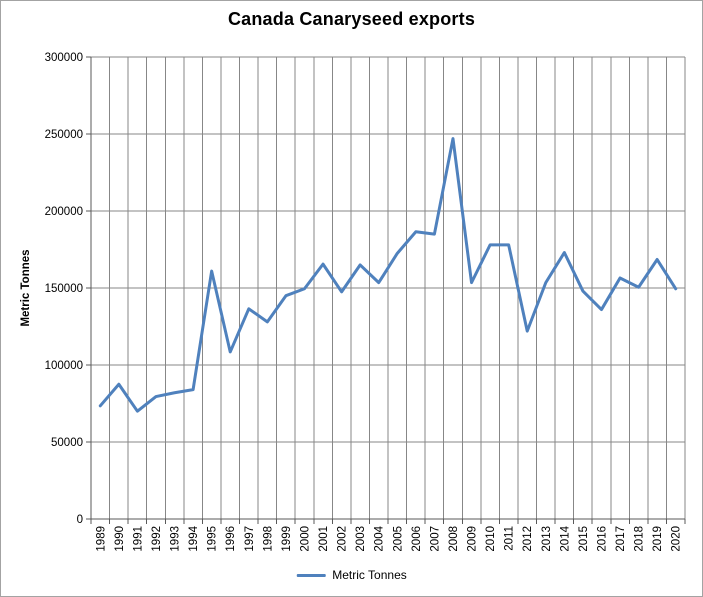 The width and height of the screenshot is (703, 597). What do you see at coordinates (311, 575) in the screenshot?
I see `legend-line-swatch` at bounding box center [311, 575].